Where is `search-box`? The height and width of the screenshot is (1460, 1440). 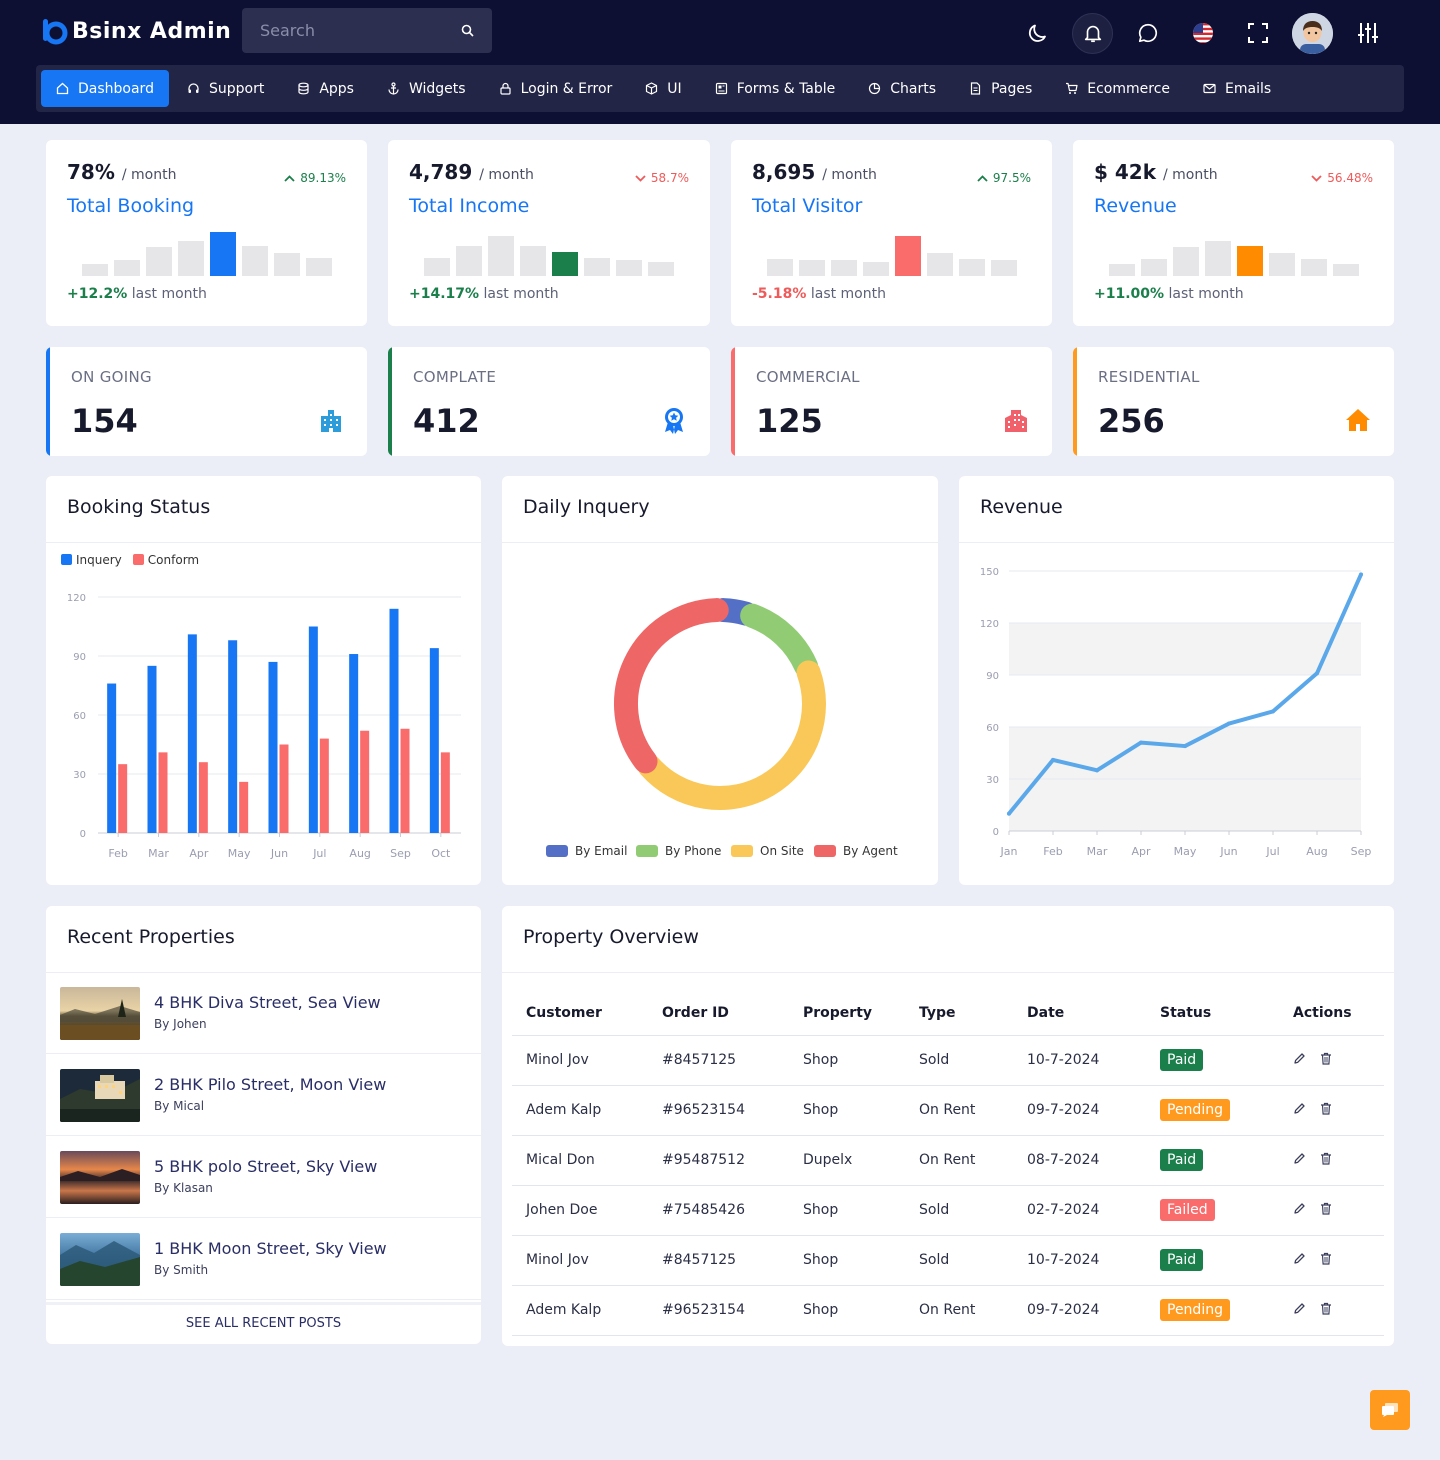
search-box is located at coordinates (367, 30).